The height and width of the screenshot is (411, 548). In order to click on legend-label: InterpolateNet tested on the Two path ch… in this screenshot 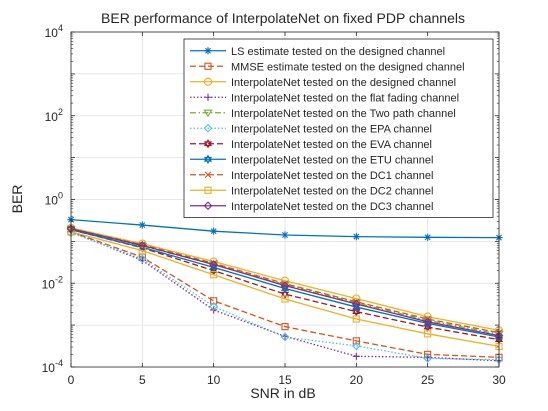, I will do `click(343, 114)`.